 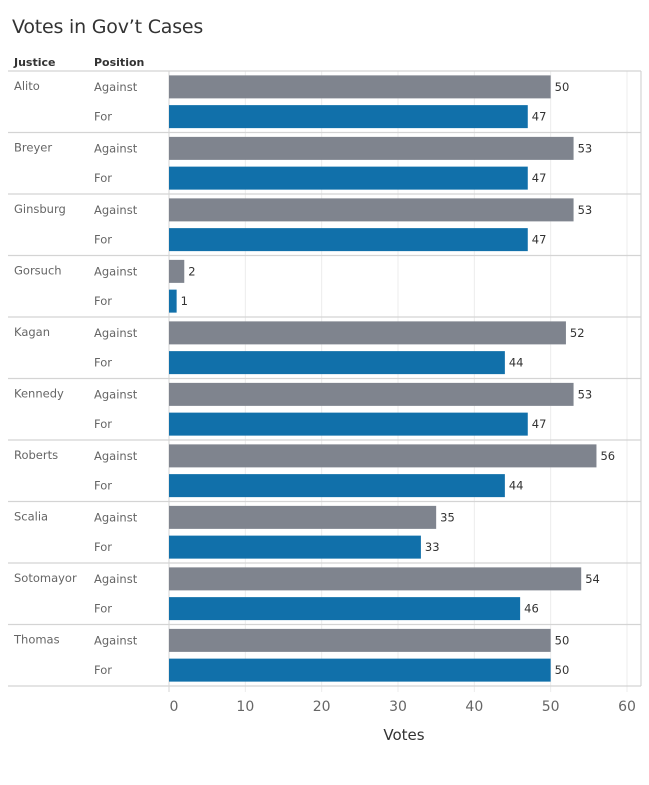 I want to click on justice-label: Kennedy, so click(x=39, y=394).